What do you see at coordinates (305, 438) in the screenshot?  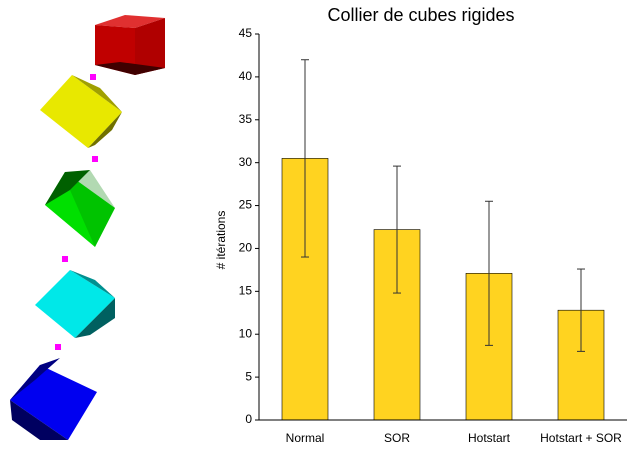 I see `x-tick-label: Normal` at bounding box center [305, 438].